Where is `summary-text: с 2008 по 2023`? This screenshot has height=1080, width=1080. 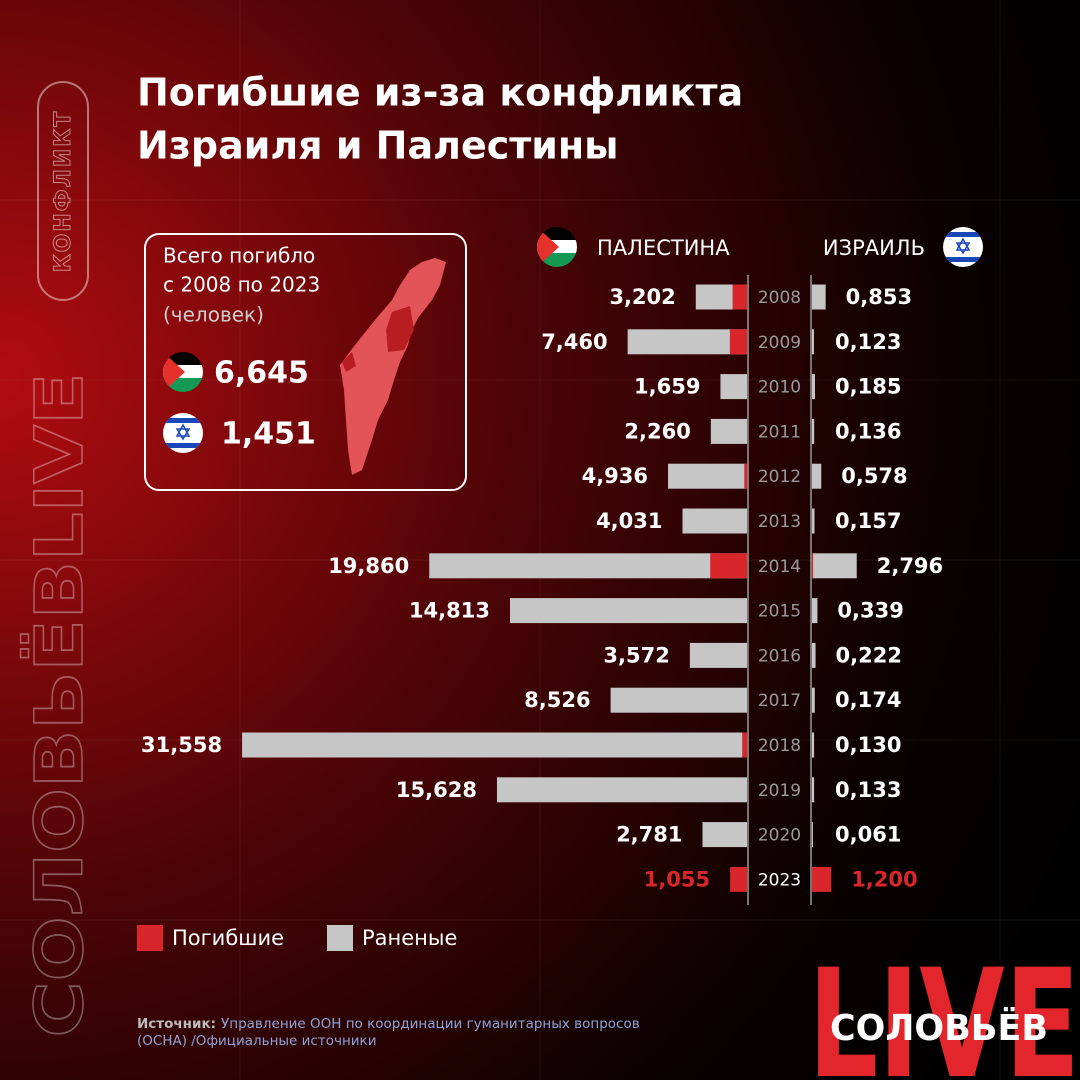 summary-text: с 2008 по 2023 is located at coordinates (241, 285).